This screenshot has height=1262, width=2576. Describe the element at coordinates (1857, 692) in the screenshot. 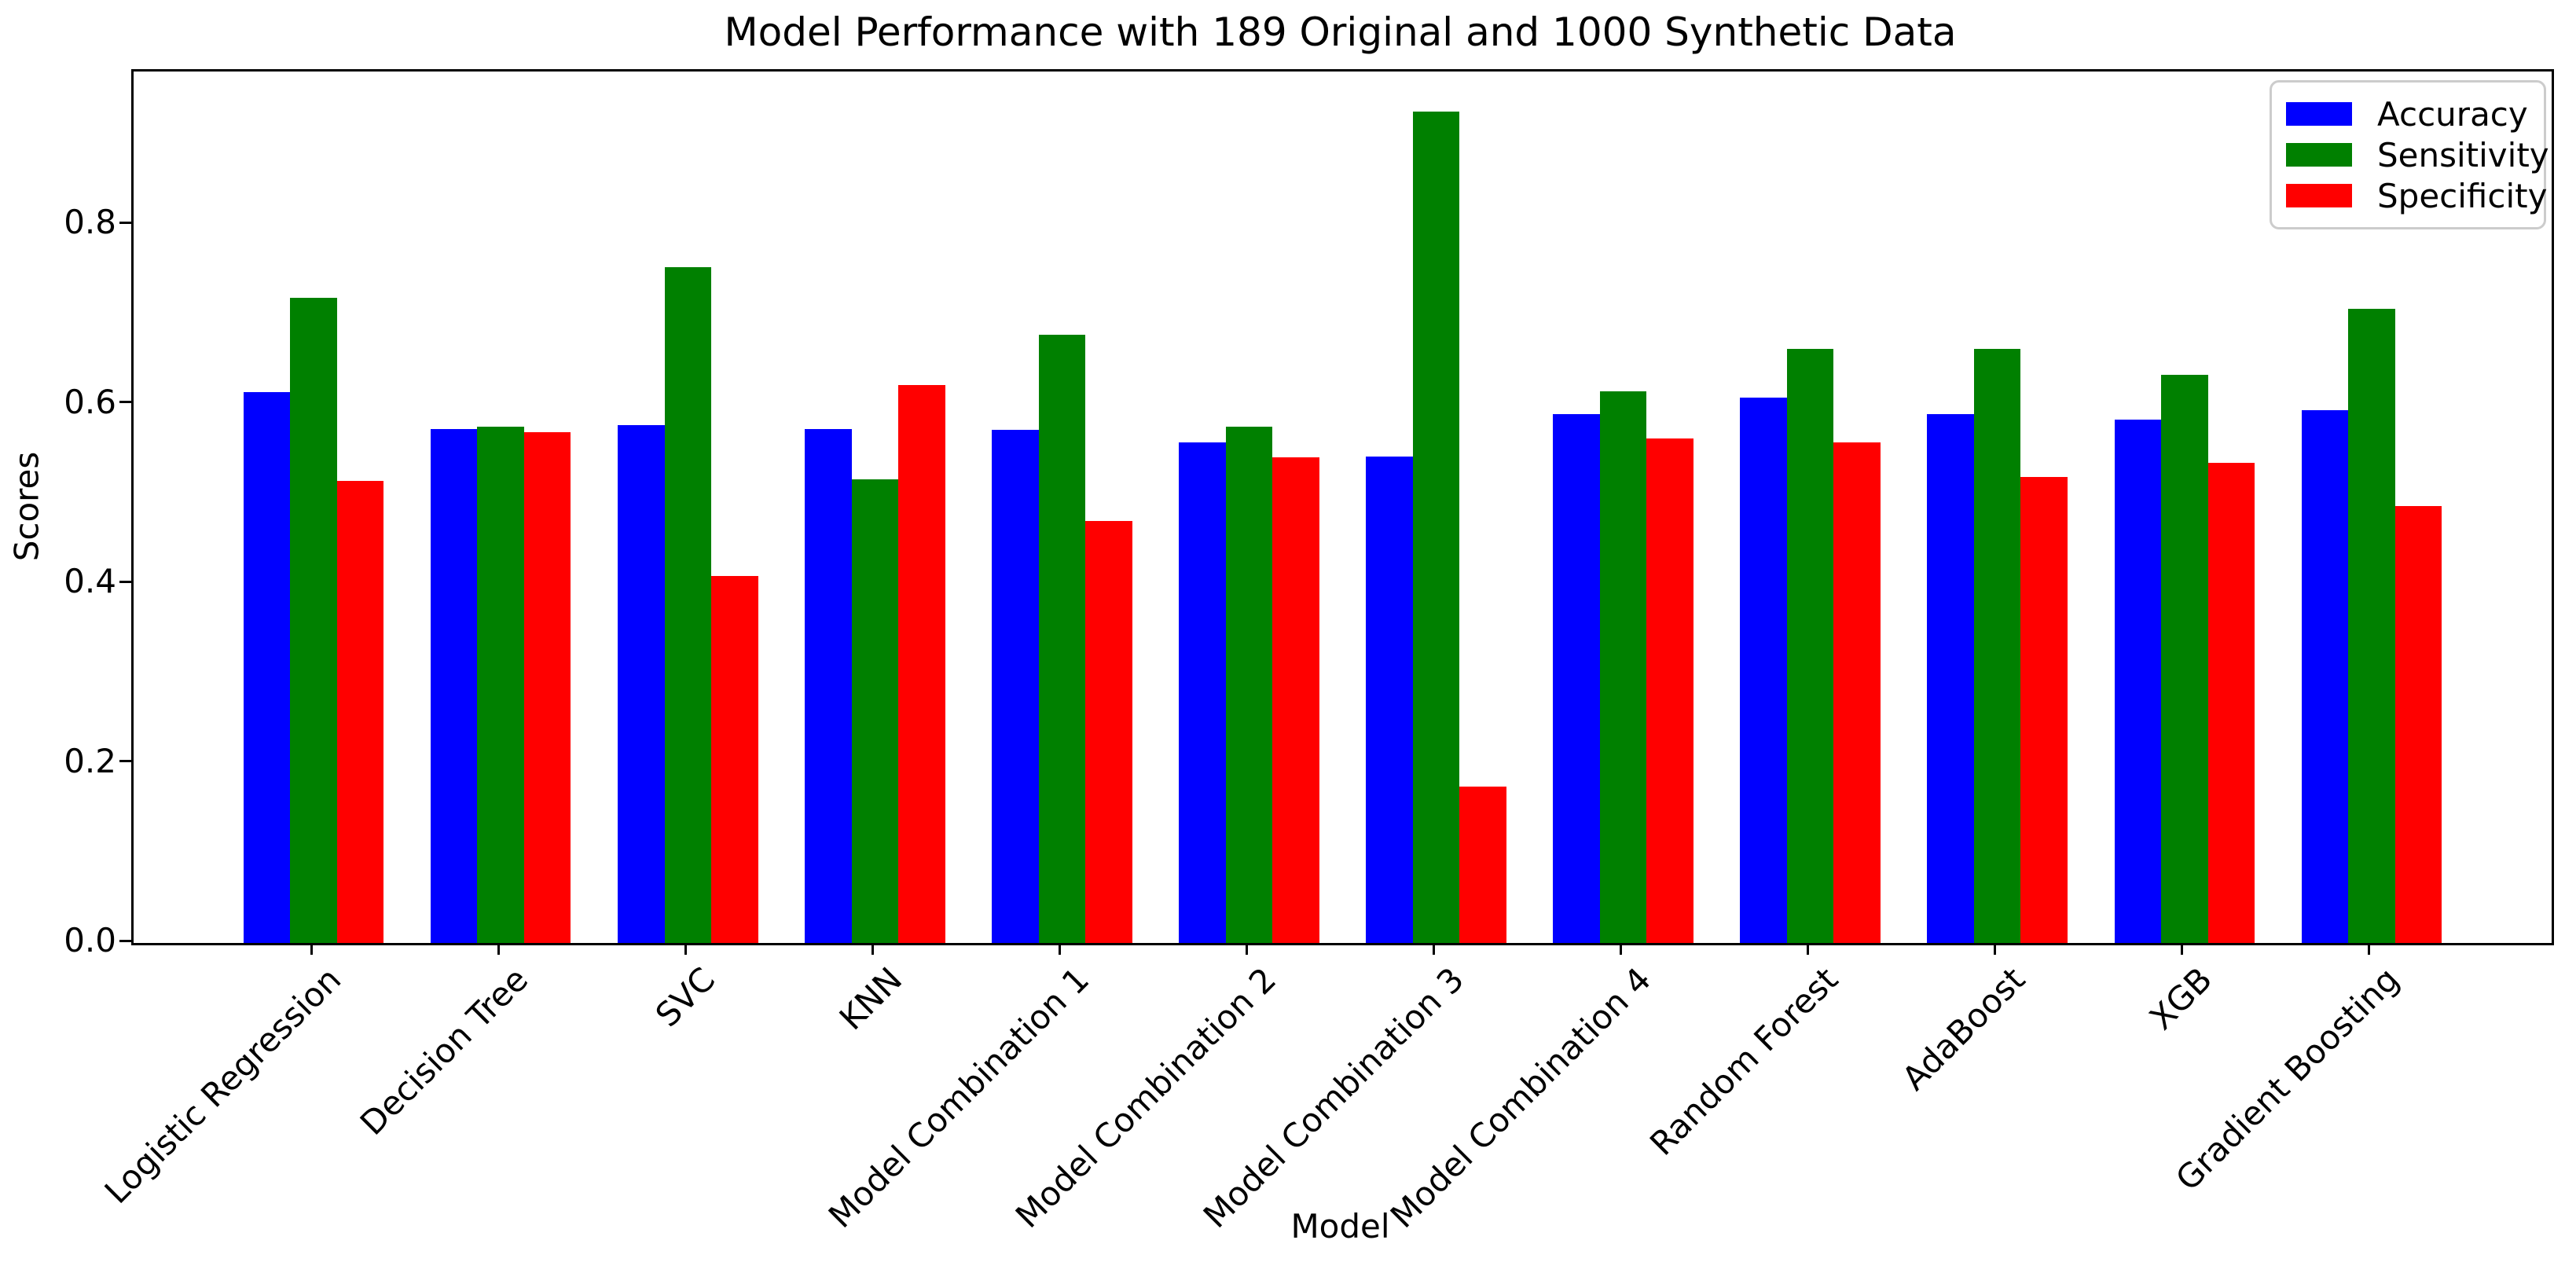

I see `bar-specificity-random-forest` at that location.